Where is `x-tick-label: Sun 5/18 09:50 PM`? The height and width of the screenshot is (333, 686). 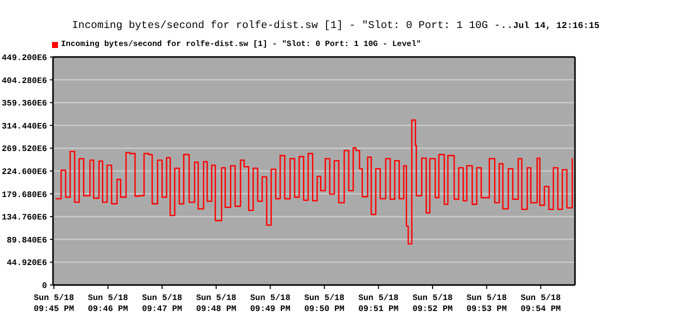 x-tick-label: Sun 5/18 09:50 PM is located at coordinates (324, 303).